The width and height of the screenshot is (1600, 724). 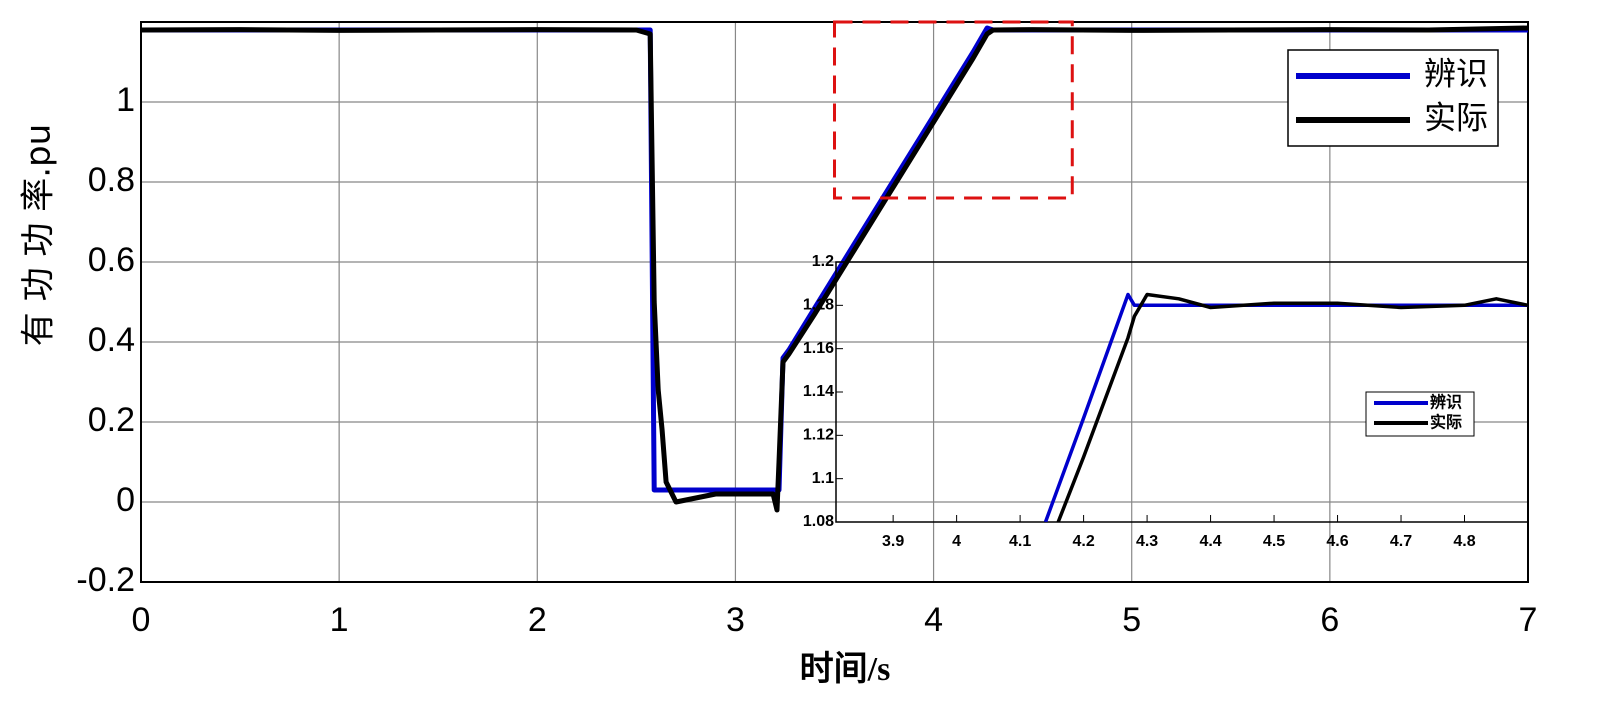 I want to click on zoom-box, so click(x=953, y=110).